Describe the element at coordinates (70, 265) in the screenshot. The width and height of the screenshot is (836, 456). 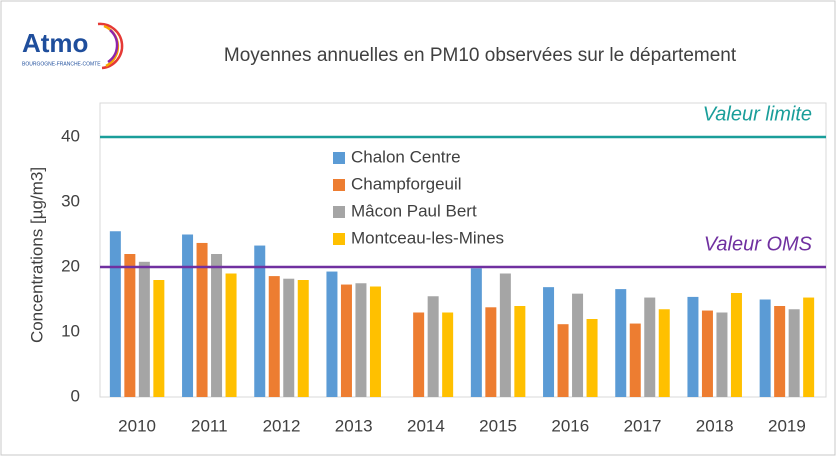
I see `y-tick-label: 20` at that location.